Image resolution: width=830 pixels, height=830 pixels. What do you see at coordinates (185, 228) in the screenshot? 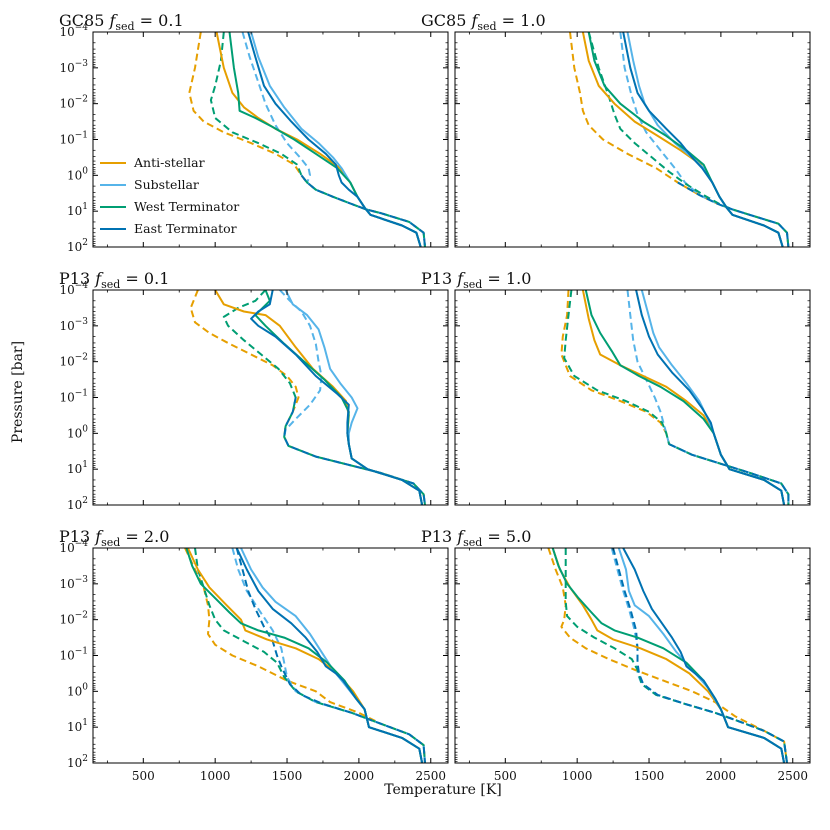
I see `legend-label: East Terminator` at bounding box center [185, 228].